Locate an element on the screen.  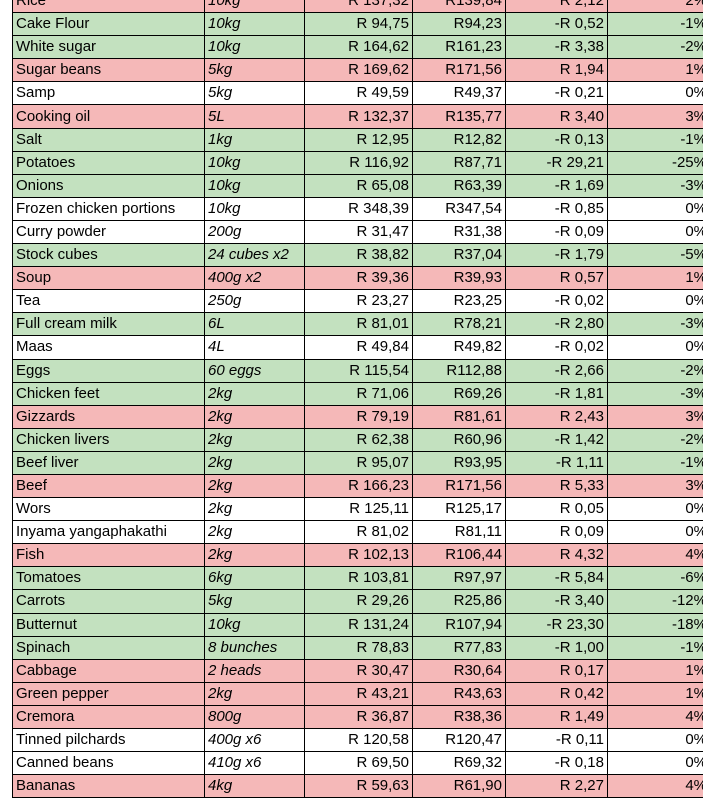
cell-current-price: R23,25 is located at coordinates (459, 301).